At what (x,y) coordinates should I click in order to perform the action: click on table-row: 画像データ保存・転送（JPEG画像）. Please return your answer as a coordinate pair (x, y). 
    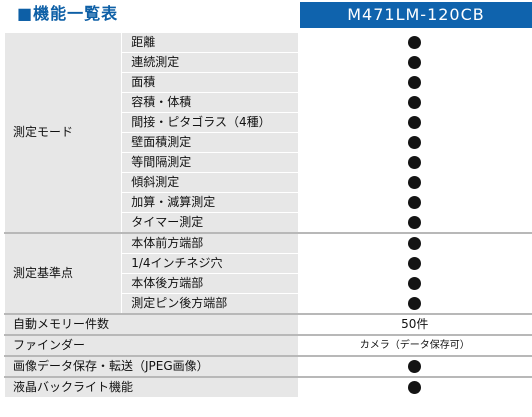
    Looking at the image, I should click on (268, 366).